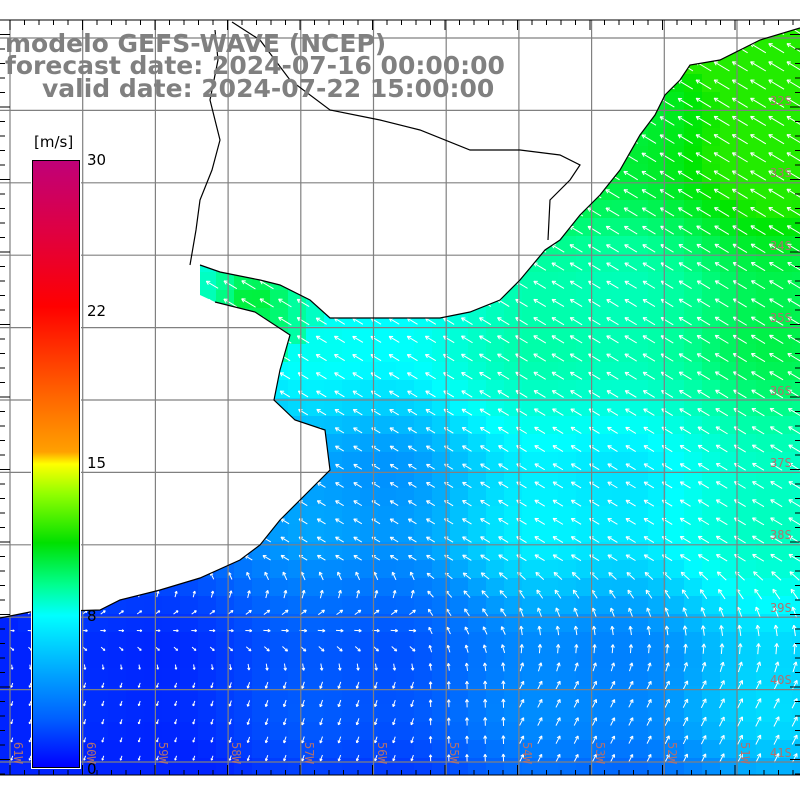  Describe the element at coordinates (268, 88) in the screenshot. I see `valid-date: valid date: 2024-07-22 15:00:00` at that location.